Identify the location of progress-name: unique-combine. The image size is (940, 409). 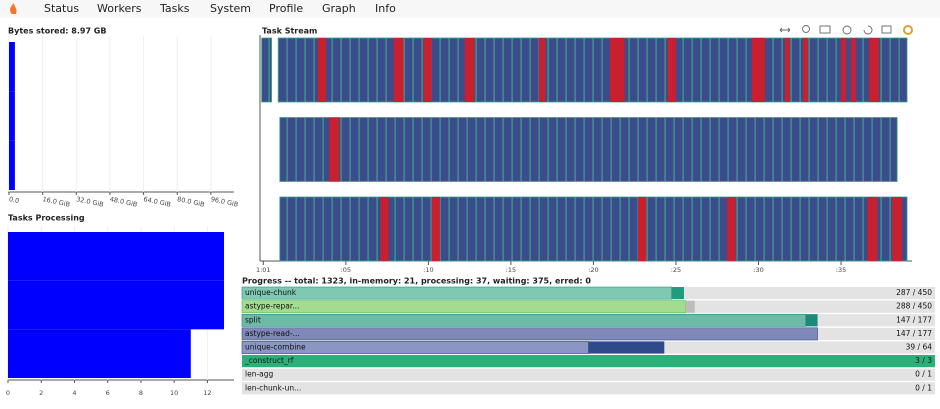
(275, 347).